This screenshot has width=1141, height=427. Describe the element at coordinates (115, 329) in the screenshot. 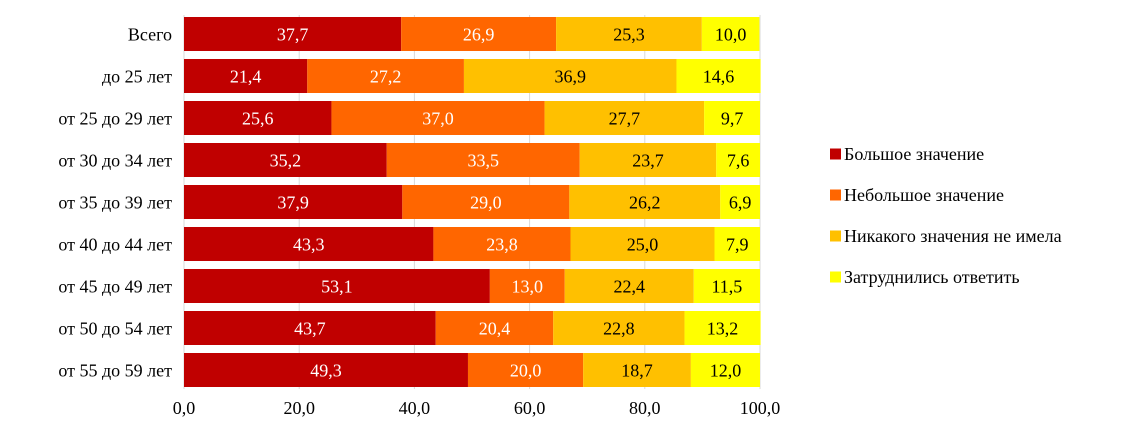

I see `category-label: от 50 до 54 лет` at that location.